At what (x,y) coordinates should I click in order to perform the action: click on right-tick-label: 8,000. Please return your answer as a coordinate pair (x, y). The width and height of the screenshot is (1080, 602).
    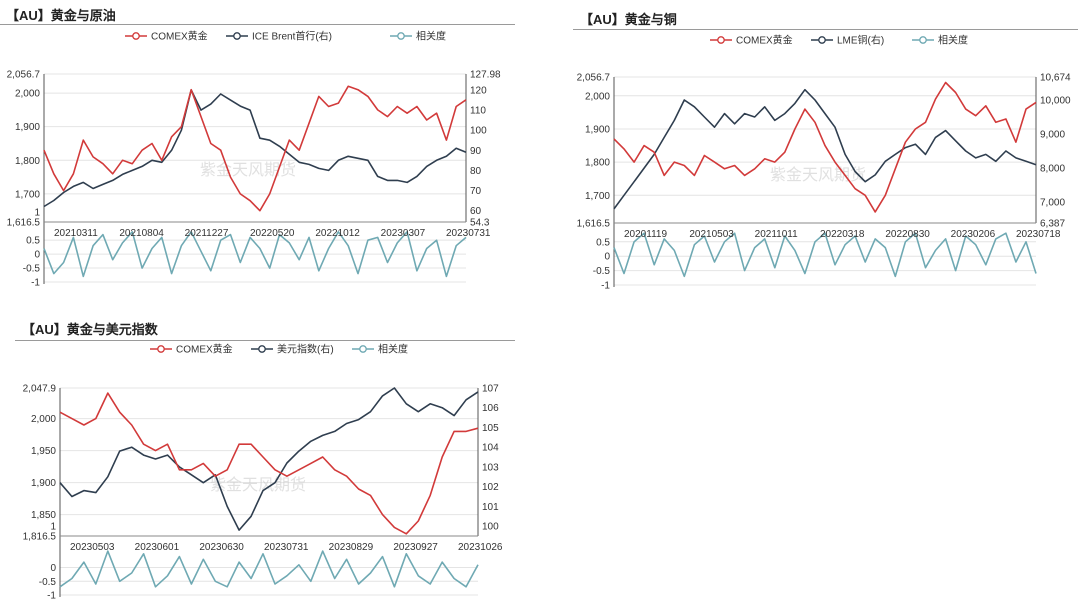
    Looking at the image, I should click on (1052, 169).